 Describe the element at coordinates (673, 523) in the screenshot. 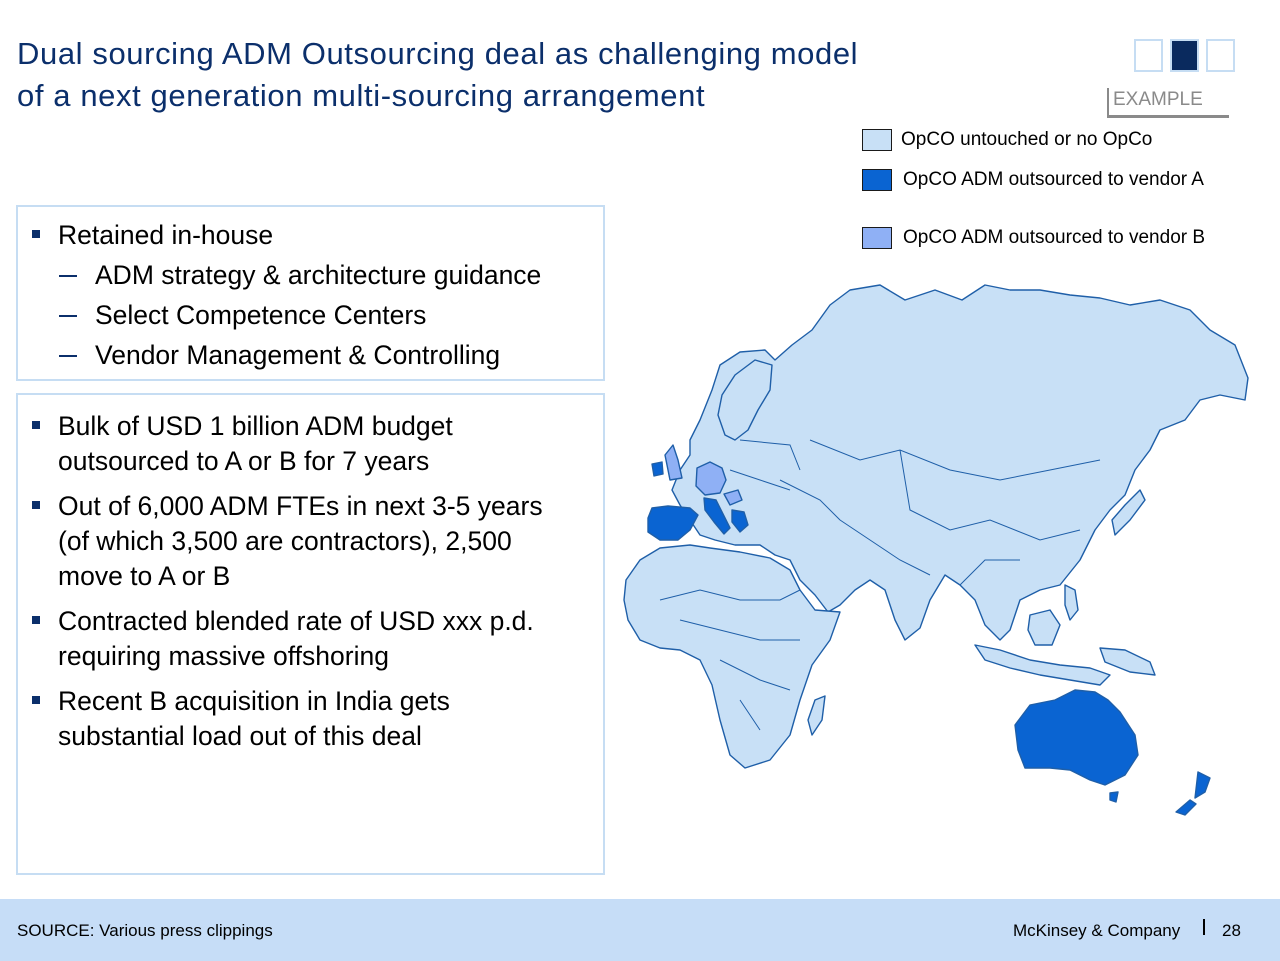

I see `map-region-iberia` at that location.